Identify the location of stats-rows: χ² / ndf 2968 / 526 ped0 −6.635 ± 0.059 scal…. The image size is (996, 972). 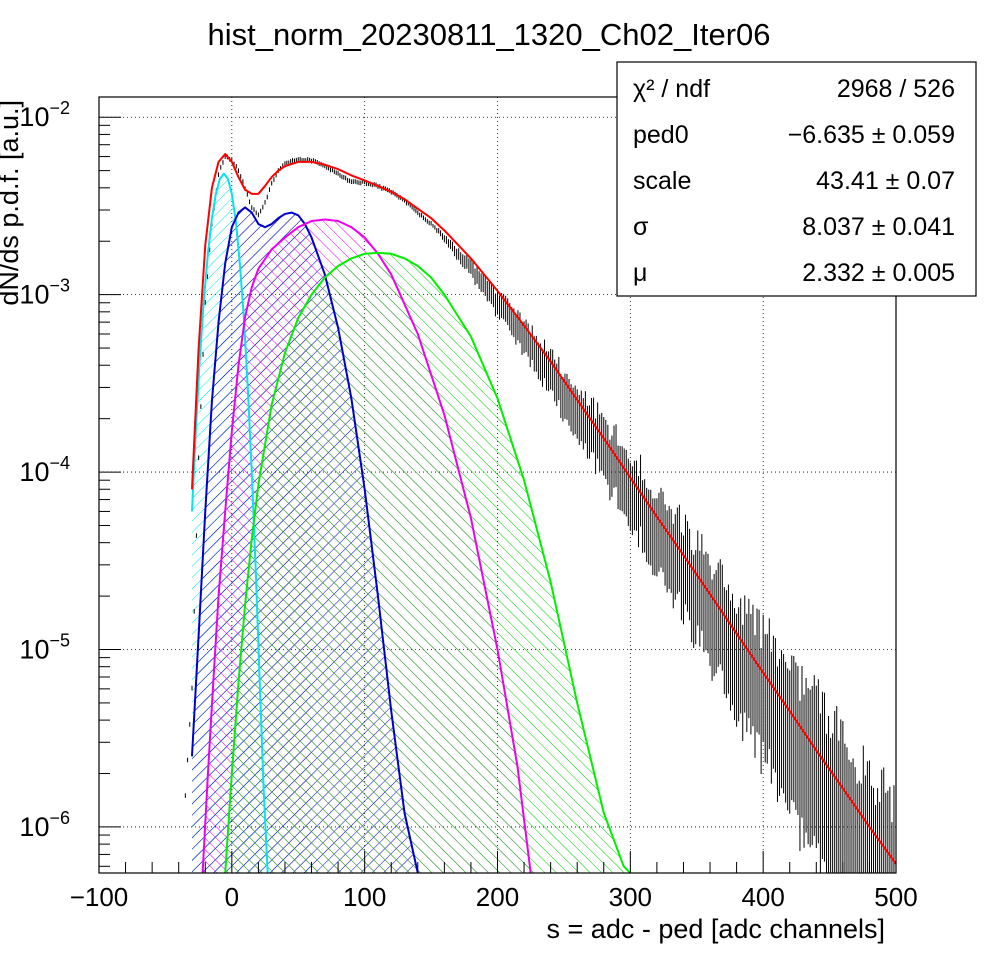
(794, 181).